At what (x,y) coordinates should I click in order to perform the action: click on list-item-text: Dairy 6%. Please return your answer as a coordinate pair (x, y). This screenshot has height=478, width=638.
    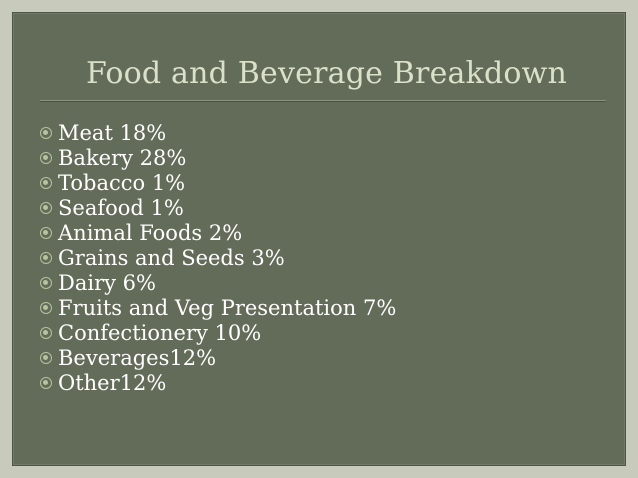
    Looking at the image, I should click on (107, 283).